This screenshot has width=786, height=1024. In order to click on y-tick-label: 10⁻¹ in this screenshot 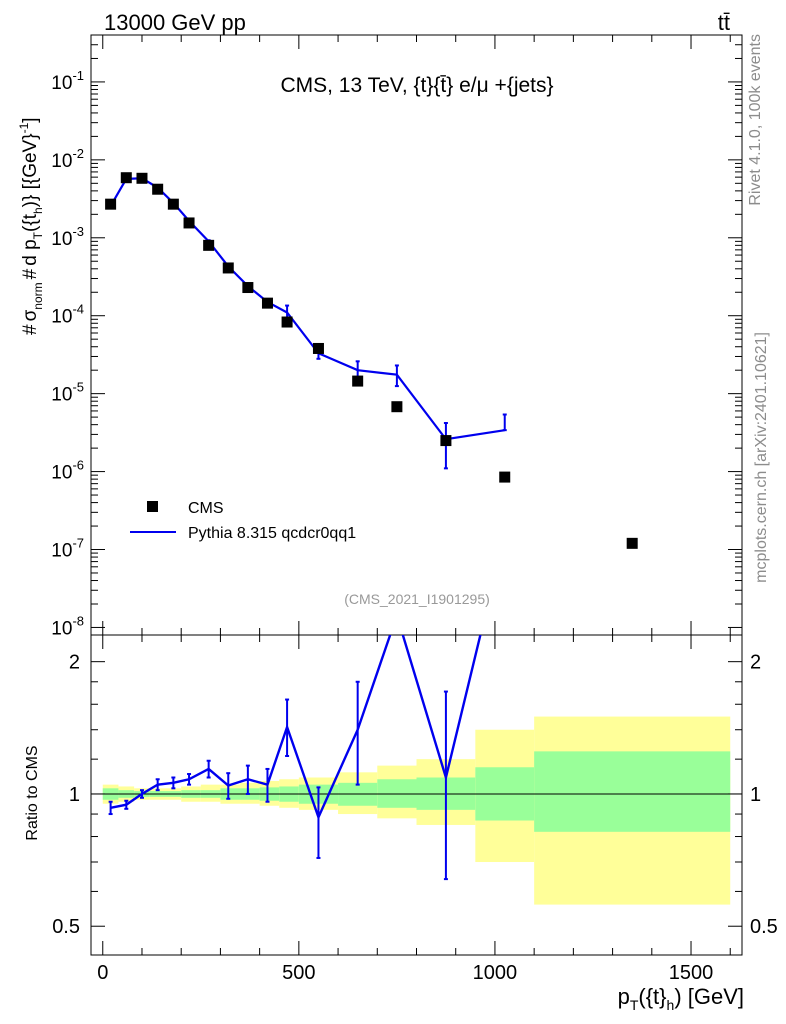, I will do `click(67, 81)`.